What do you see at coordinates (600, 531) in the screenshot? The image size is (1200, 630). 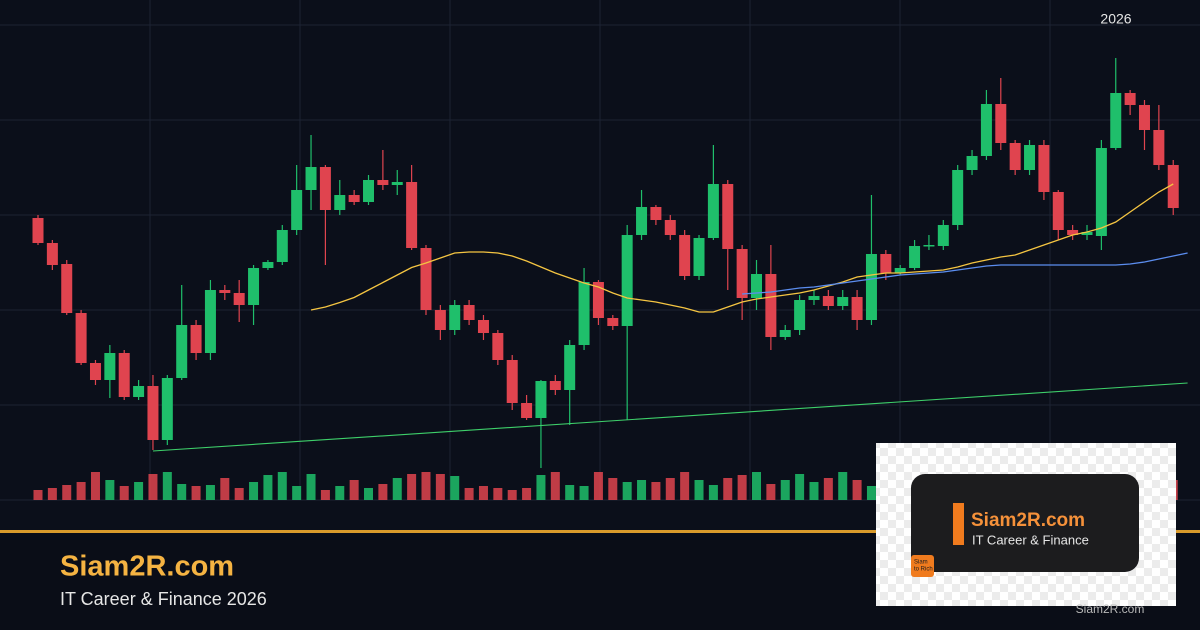 I see `separator` at bounding box center [600, 531].